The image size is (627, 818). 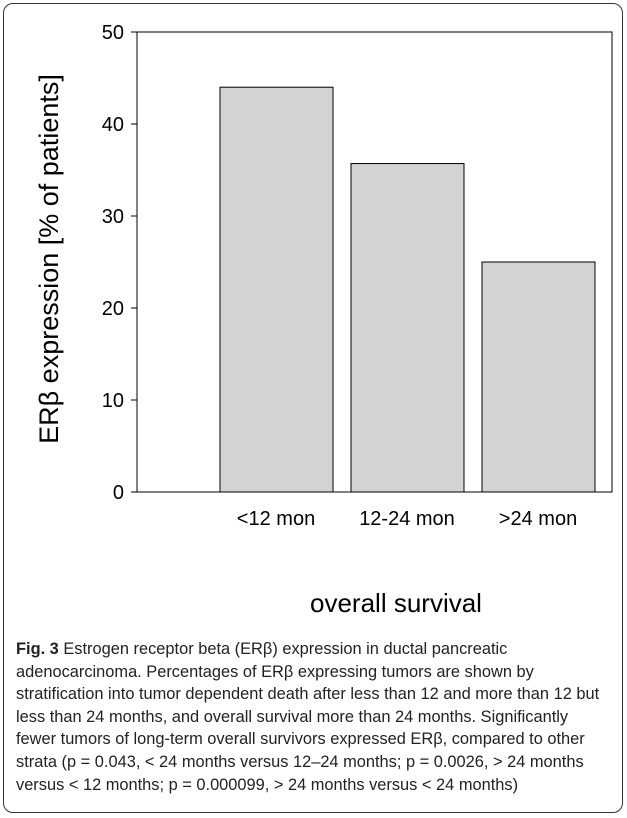 What do you see at coordinates (113, 33) in the screenshot?
I see `y-tick-label: 50` at bounding box center [113, 33].